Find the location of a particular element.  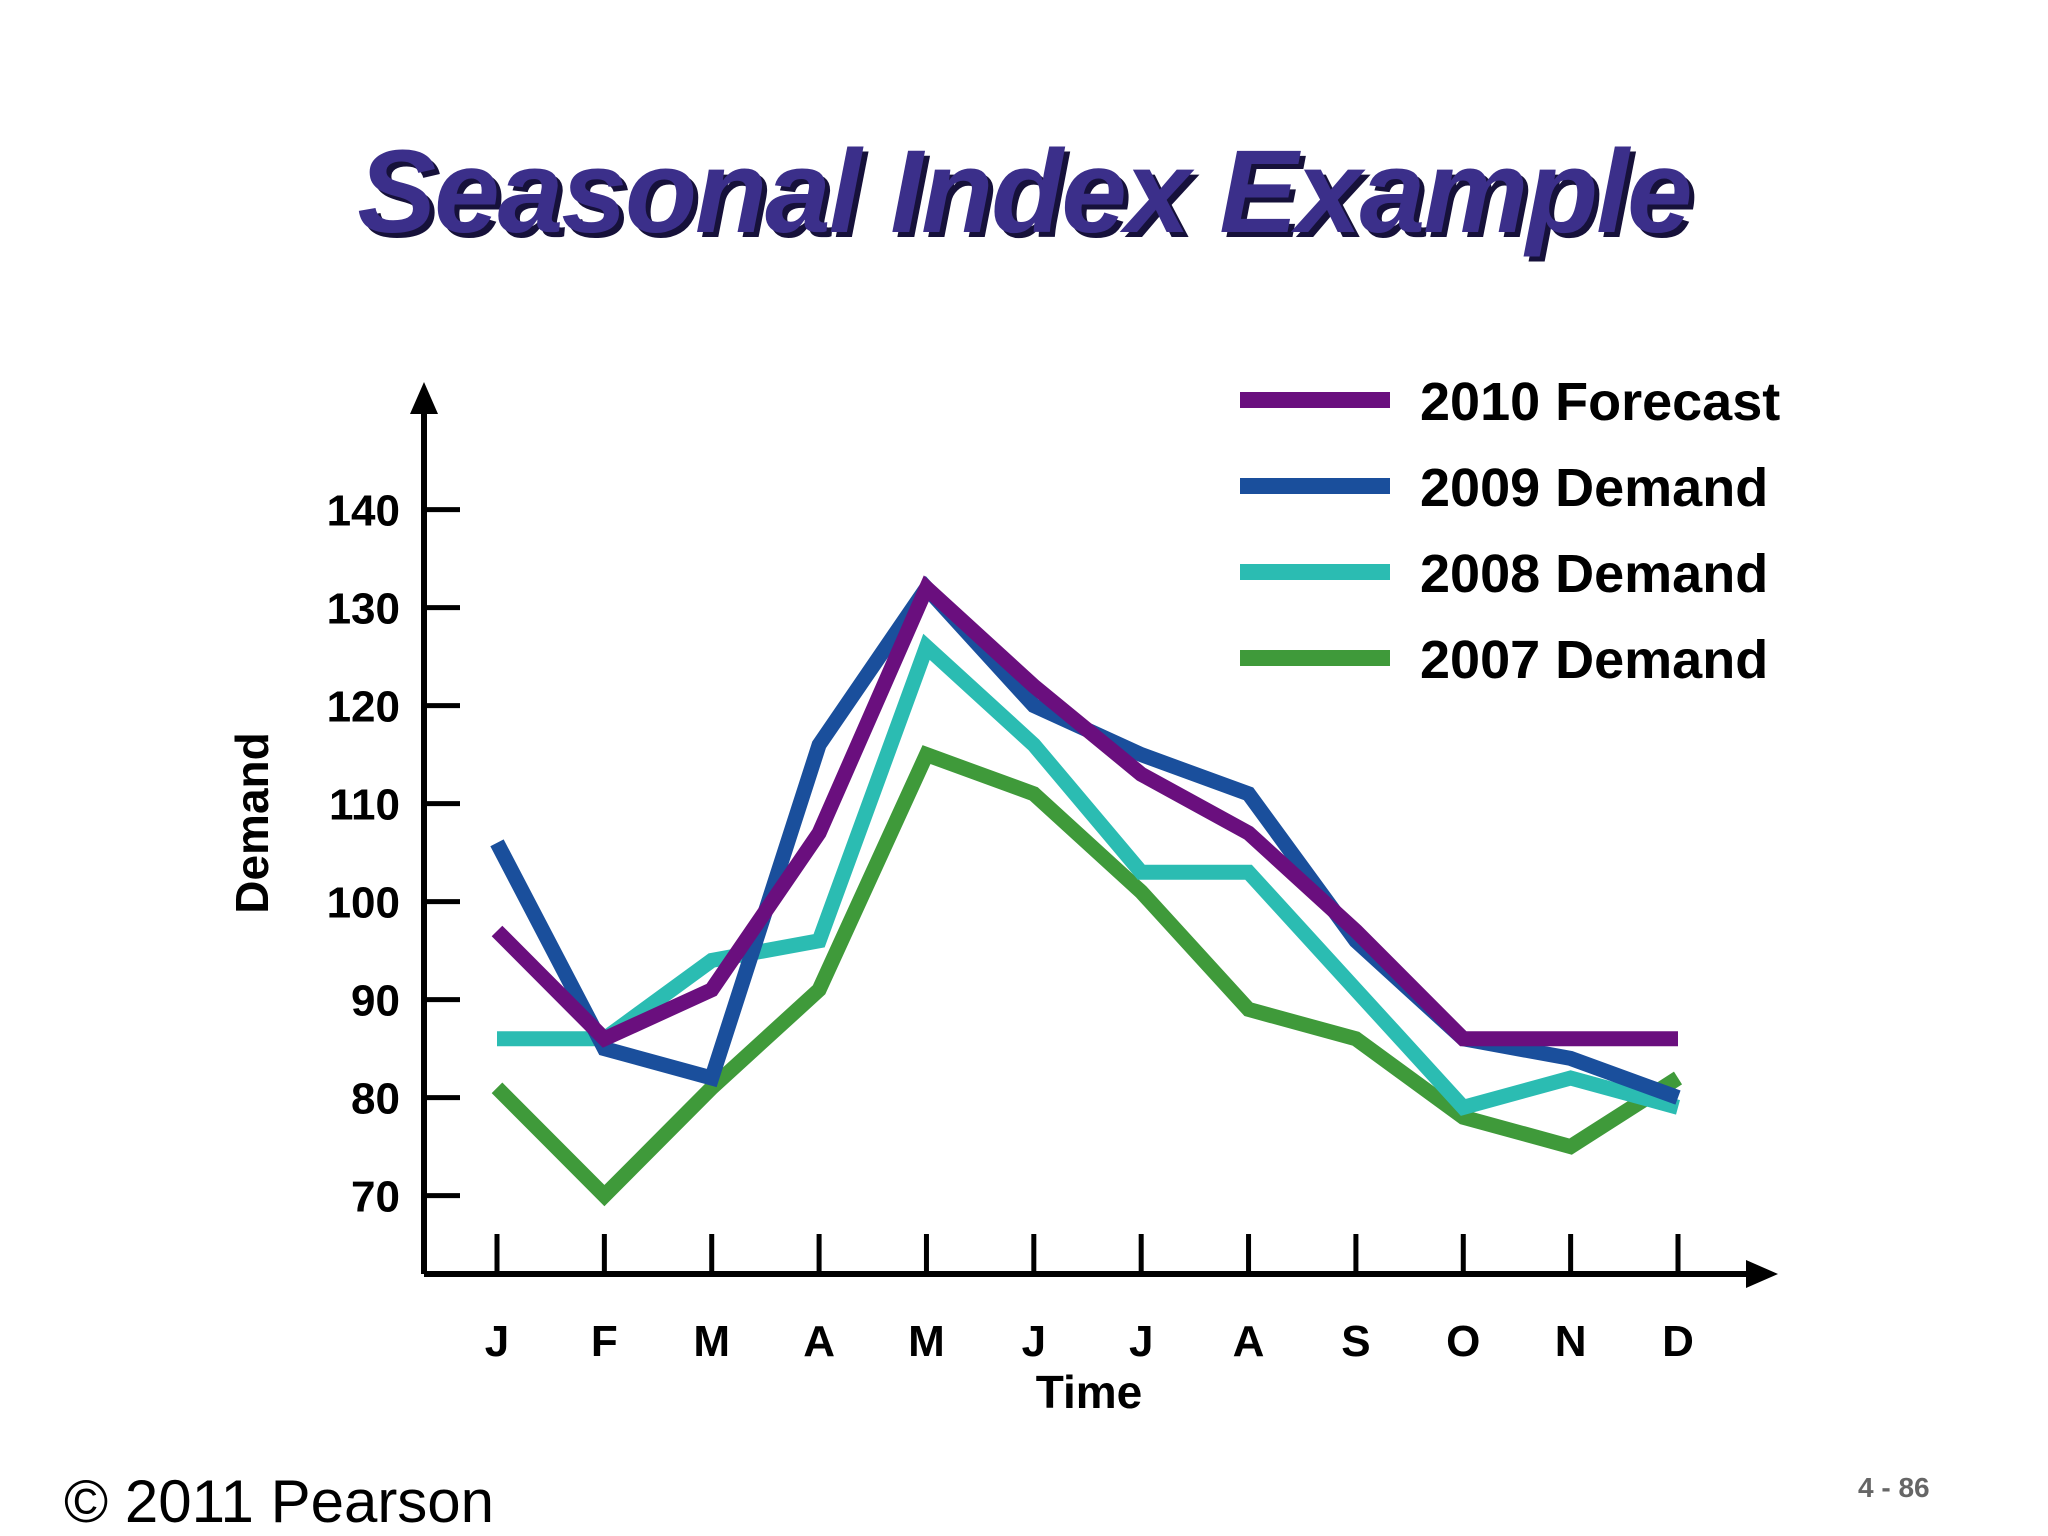

x-tick-label: F is located at coordinates (604, 1341).